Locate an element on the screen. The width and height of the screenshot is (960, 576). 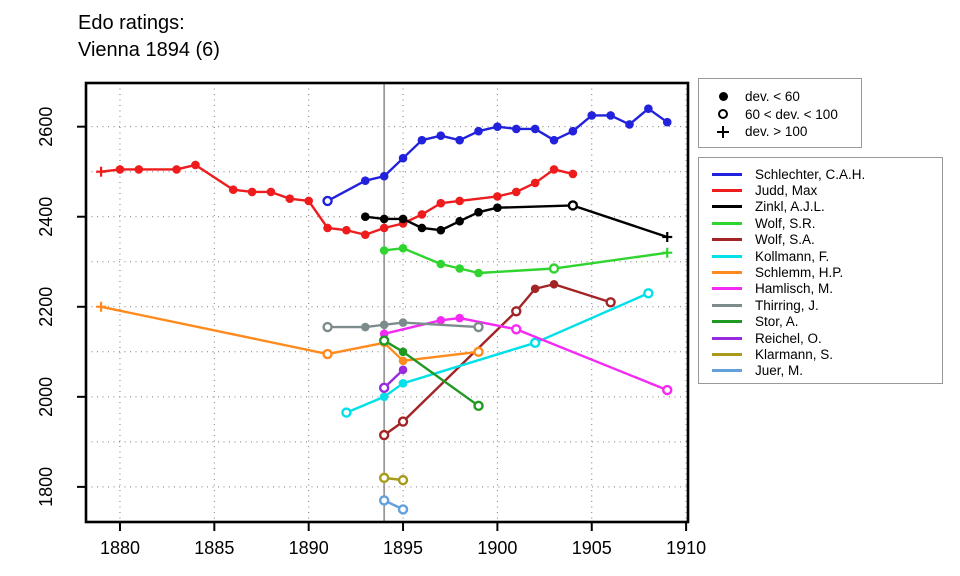
chart-title-line2: Vienna 1894 (6) is located at coordinates (149, 50).